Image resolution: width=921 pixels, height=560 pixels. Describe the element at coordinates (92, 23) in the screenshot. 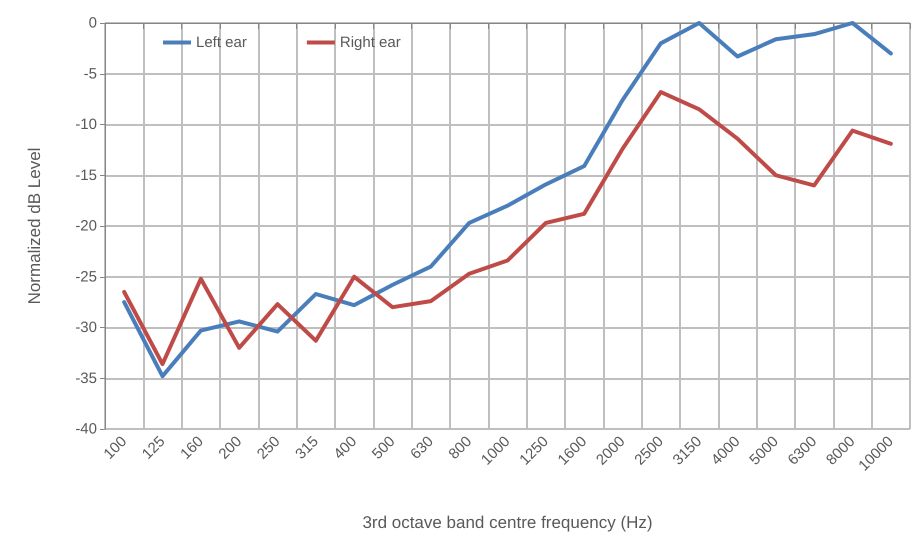

I see `y-tick-label: 0` at that location.